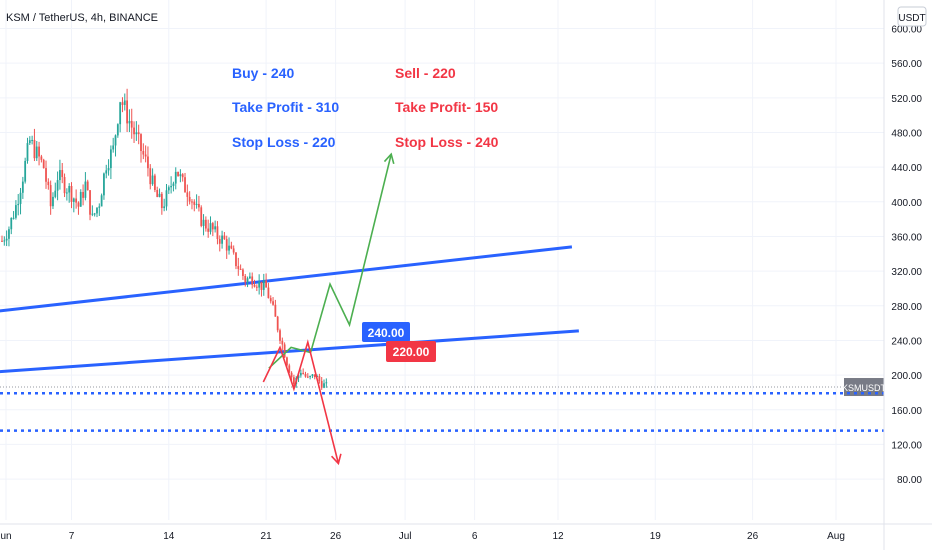 The image size is (932, 550). I want to click on currency-label: USDT, so click(911, 18).